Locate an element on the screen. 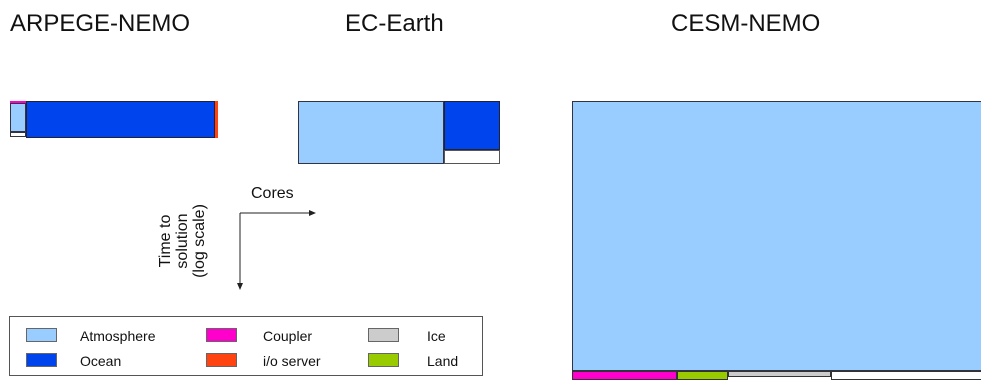  arpege-ocean-block is located at coordinates (120, 119).